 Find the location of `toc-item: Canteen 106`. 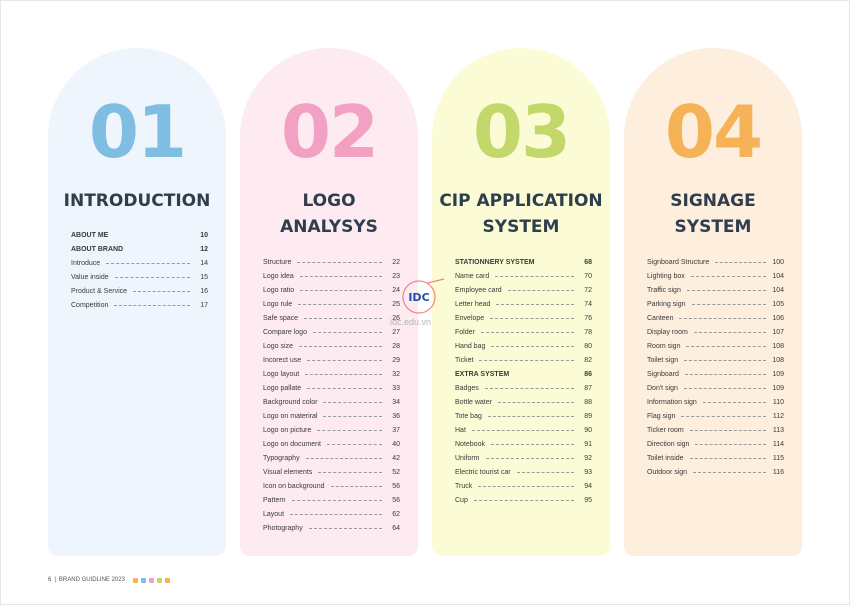

toc-item: Canteen 106 is located at coordinates (715, 318).